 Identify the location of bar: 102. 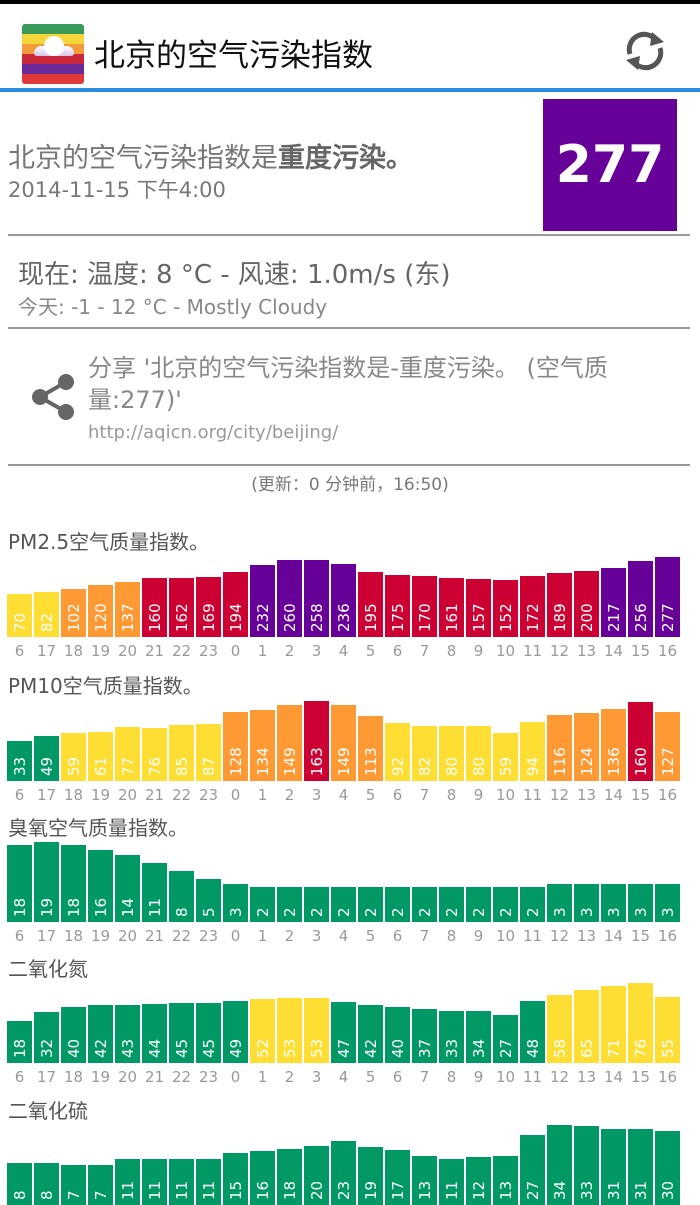
(73, 612).